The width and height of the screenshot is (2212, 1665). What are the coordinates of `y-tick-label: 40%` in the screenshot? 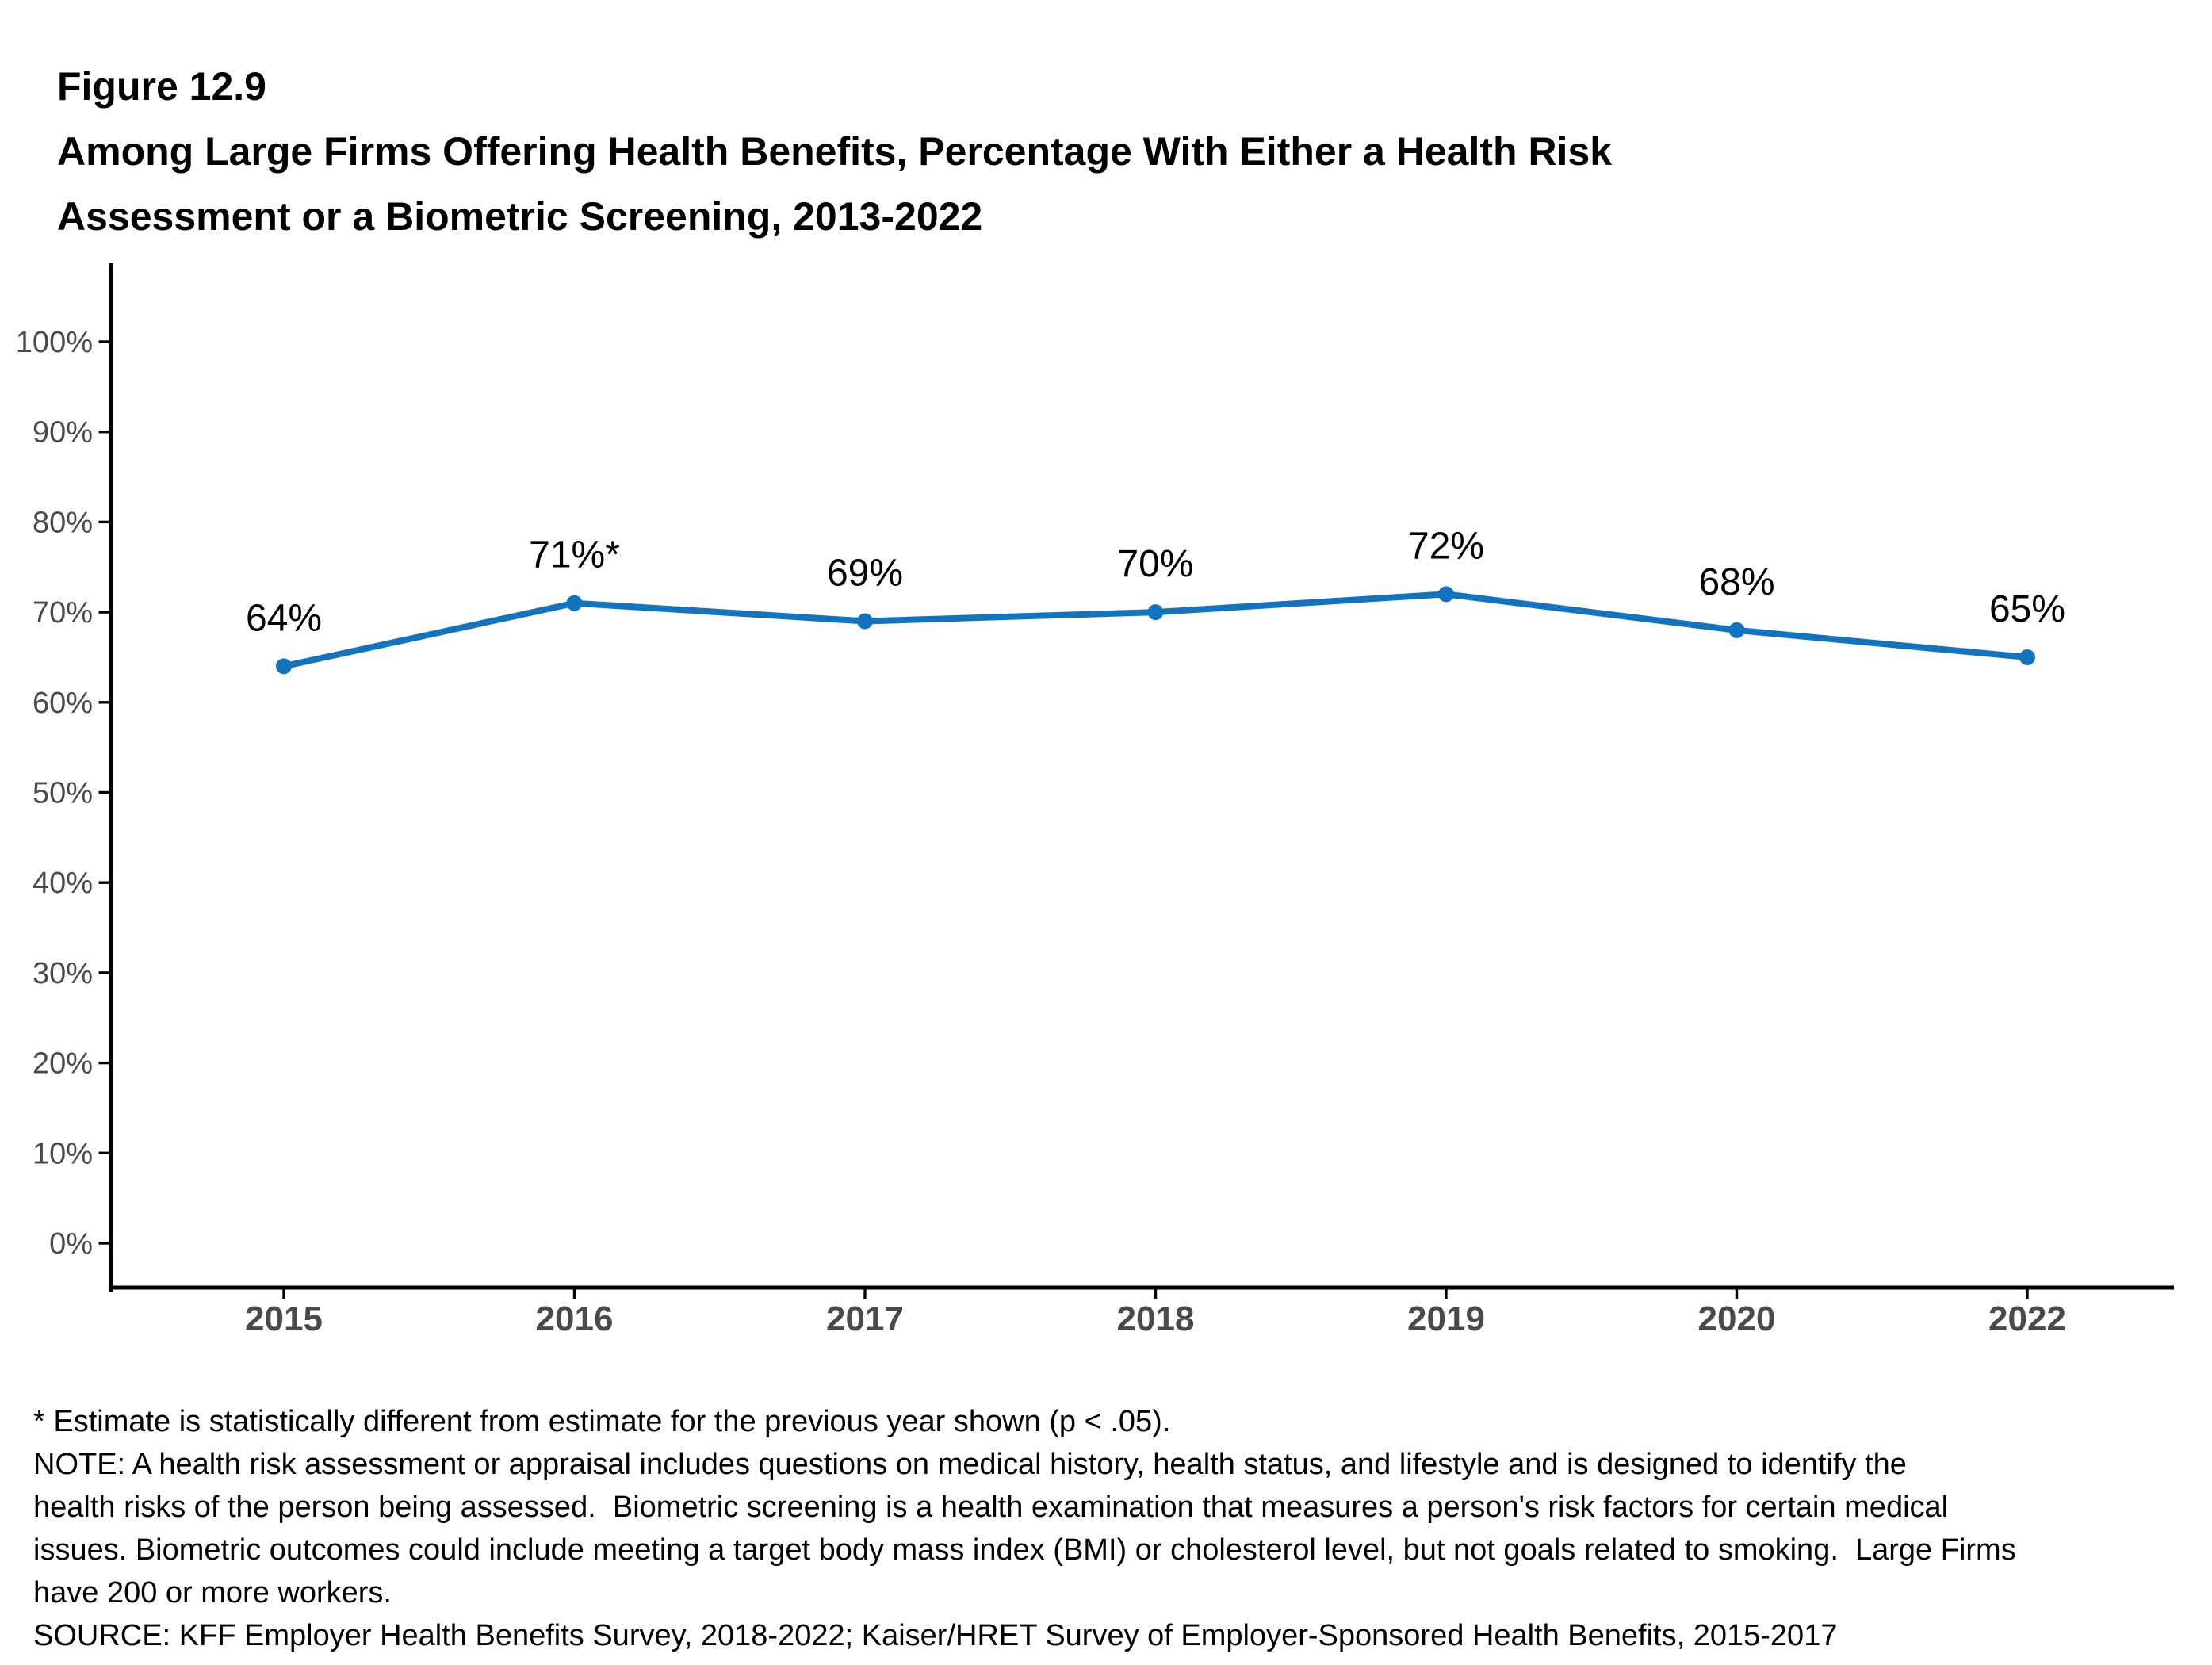 It's located at (63, 883).